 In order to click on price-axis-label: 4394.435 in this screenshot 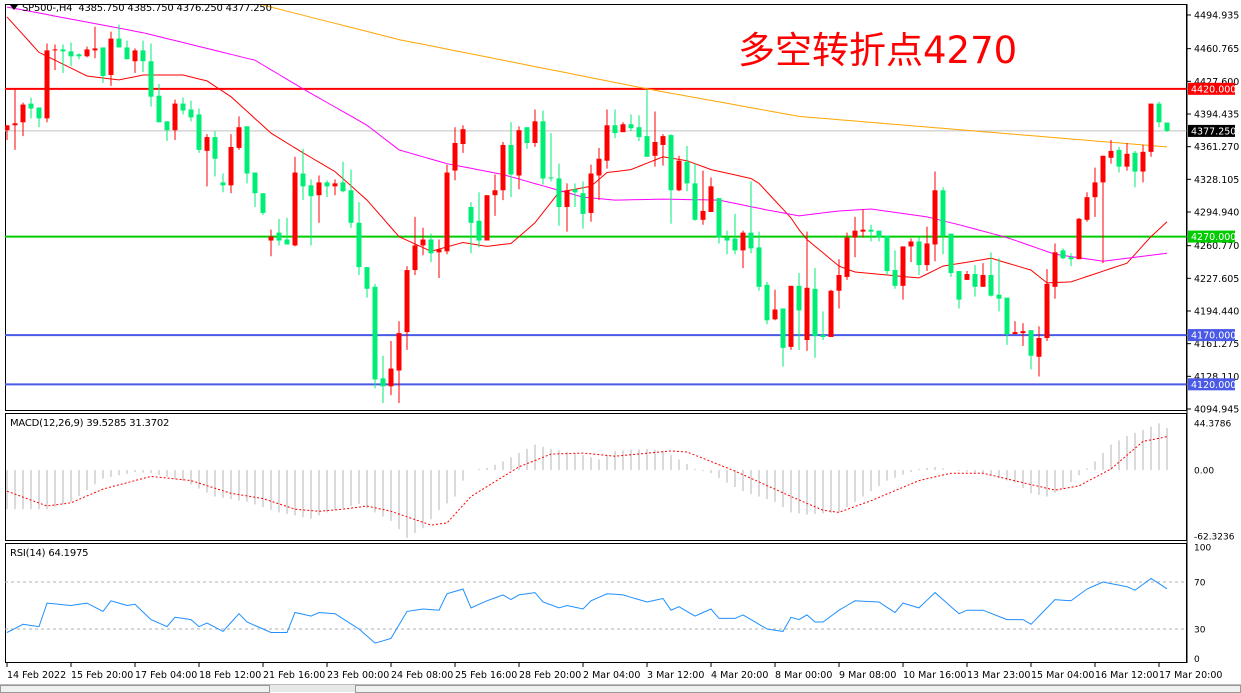, I will do `click(1216, 114)`.